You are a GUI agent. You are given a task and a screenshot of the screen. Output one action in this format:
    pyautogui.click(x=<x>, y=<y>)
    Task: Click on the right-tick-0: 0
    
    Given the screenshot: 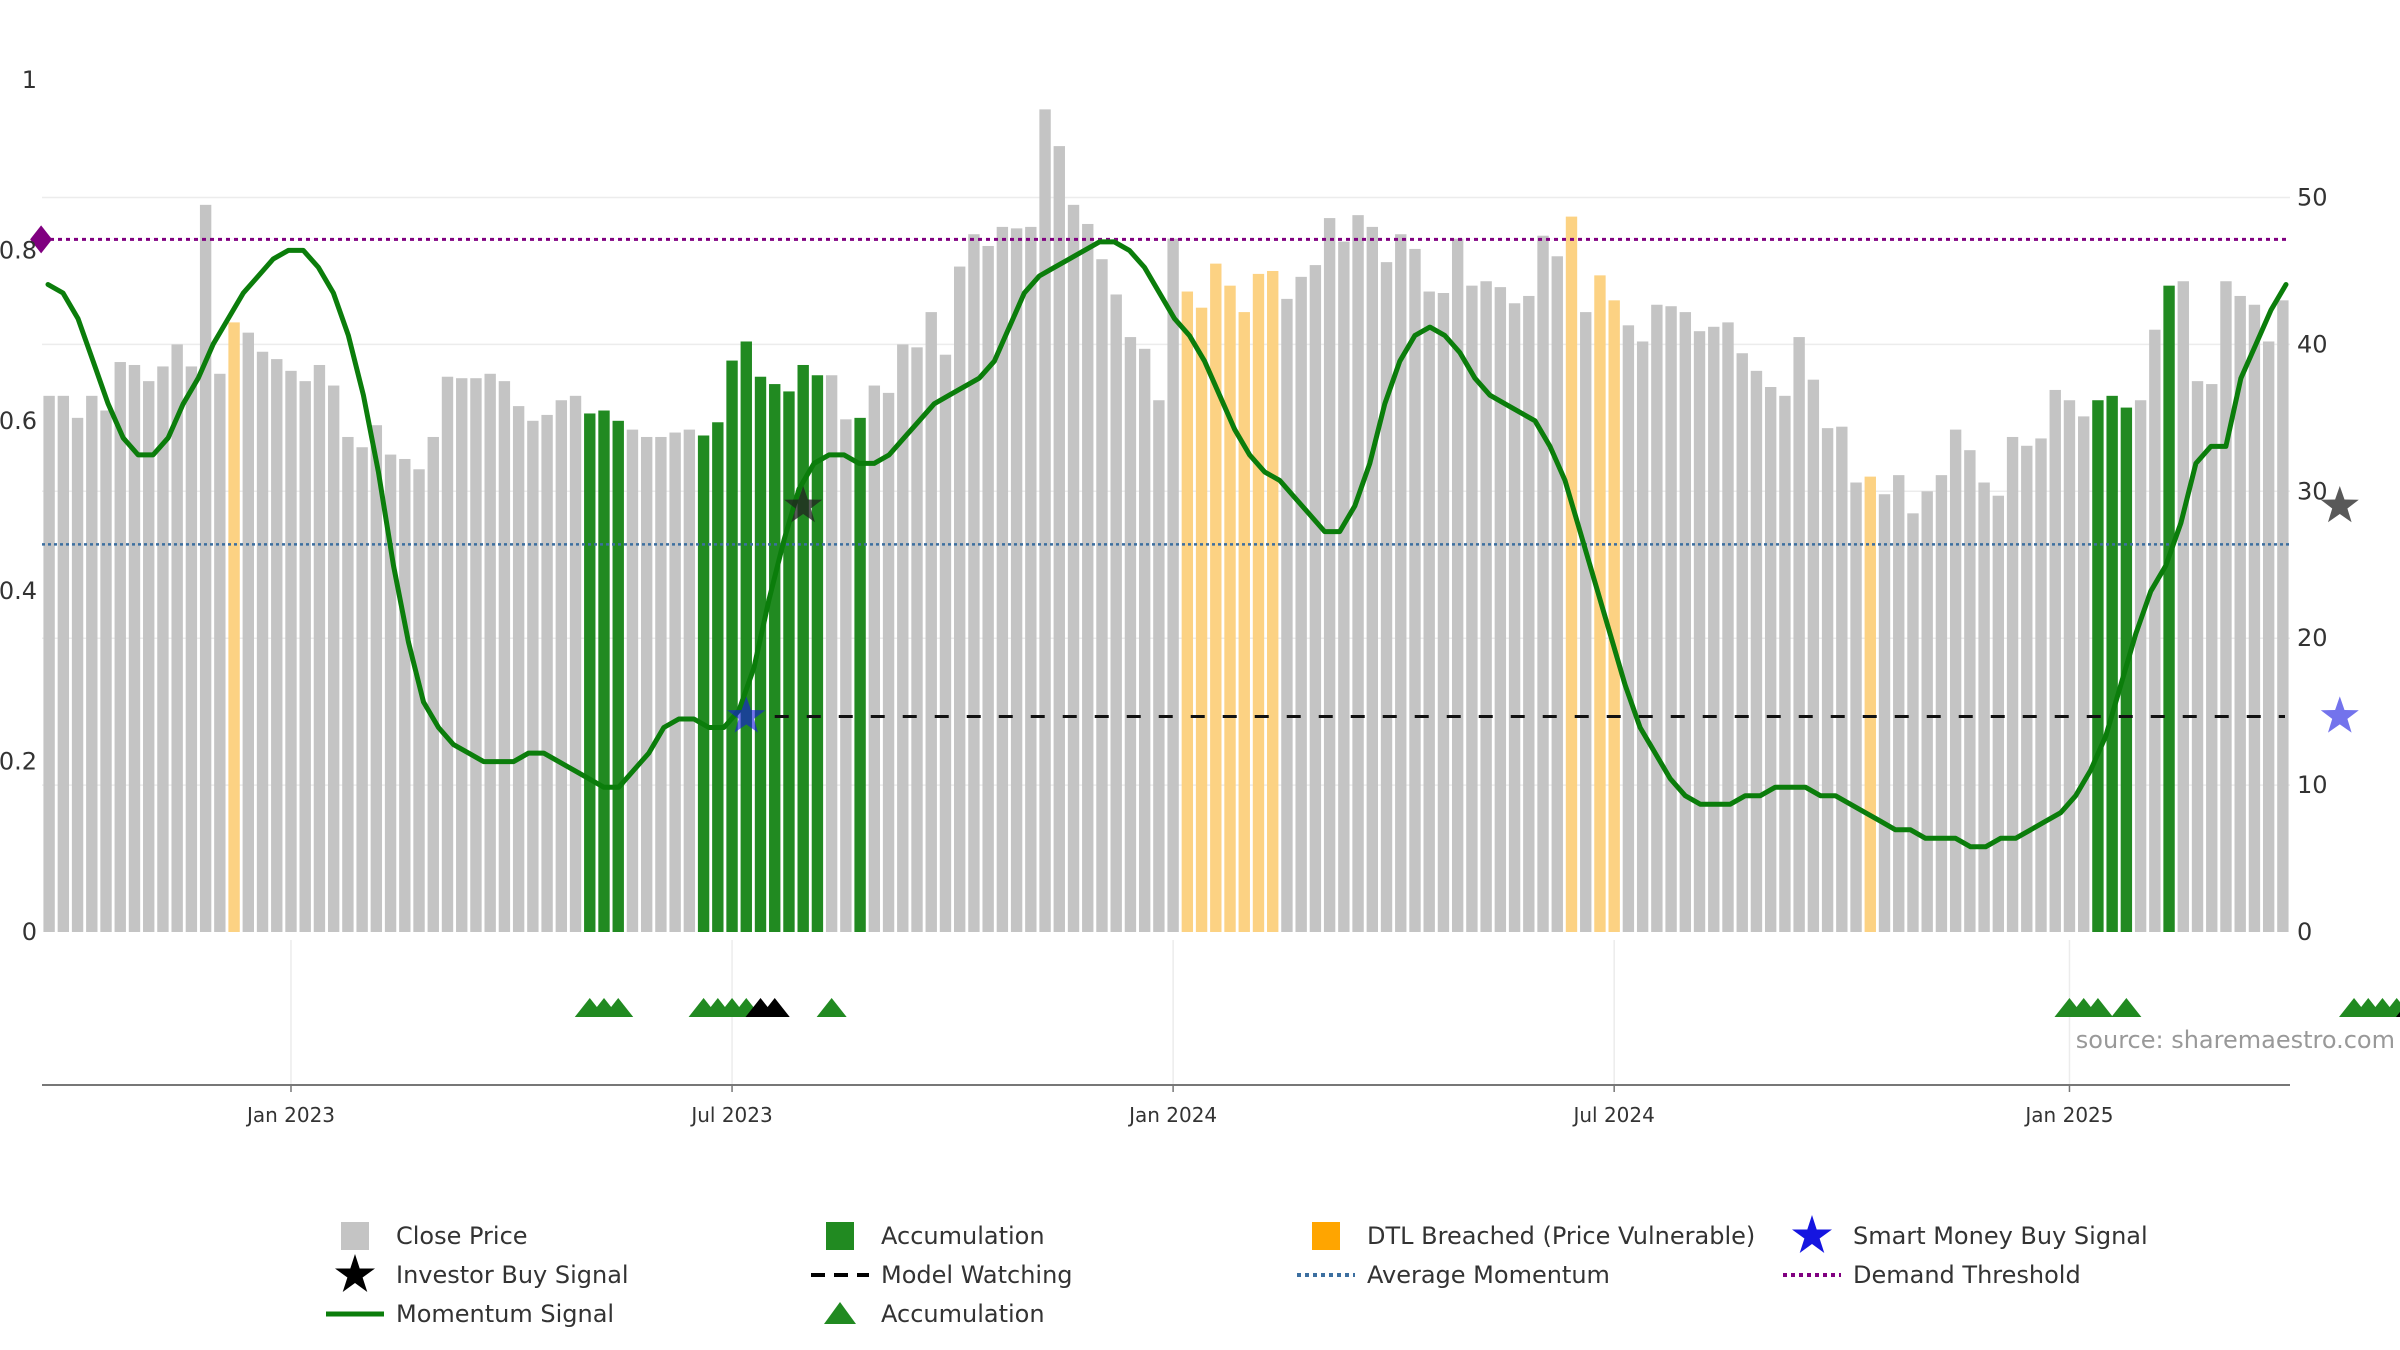 What is the action you would take?
    pyautogui.click(x=2304, y=932)
    